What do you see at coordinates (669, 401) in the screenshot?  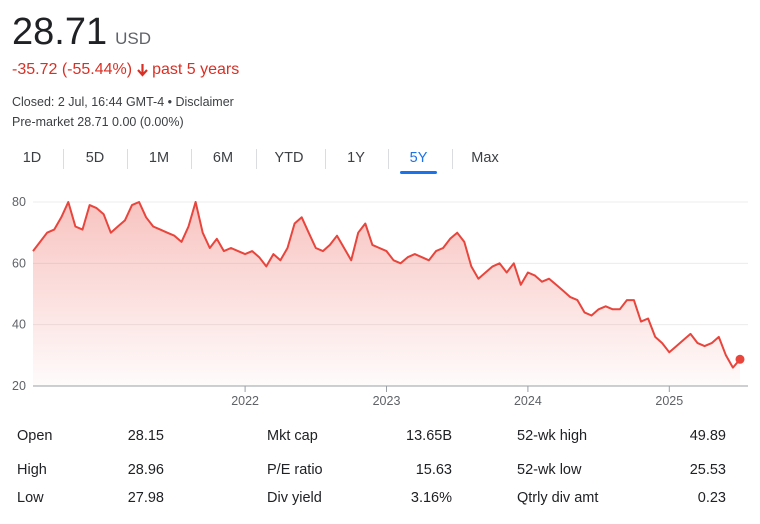 I see `x-tick-label: 2025` at bounding box center [669, 401].